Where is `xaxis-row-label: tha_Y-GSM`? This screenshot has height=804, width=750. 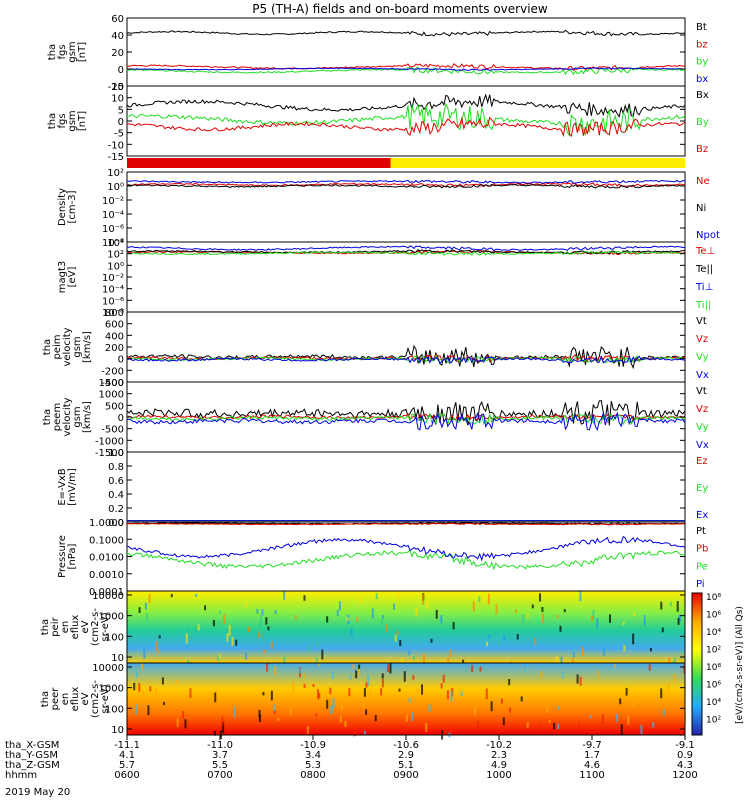
xaxis-row-label: tha_Y-GSM is located at coordinates (31, 755).